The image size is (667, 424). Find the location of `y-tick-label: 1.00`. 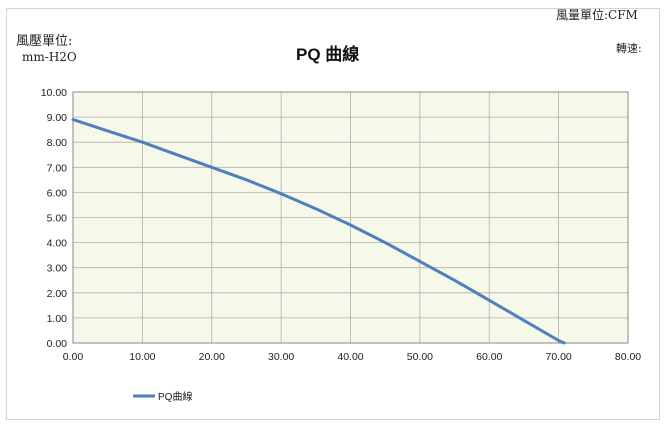

y-tick-label: 1.00 is located at coordinates (57, 319).